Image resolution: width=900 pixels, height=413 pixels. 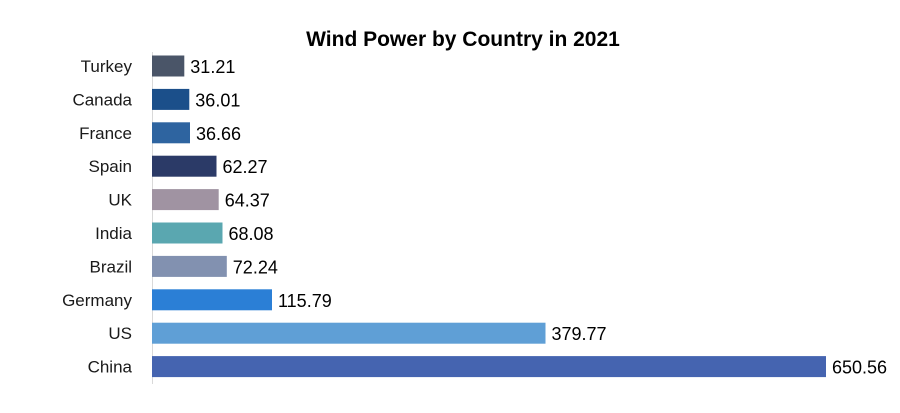 I want to click on bar-brazil, so click(x=189, y=266).